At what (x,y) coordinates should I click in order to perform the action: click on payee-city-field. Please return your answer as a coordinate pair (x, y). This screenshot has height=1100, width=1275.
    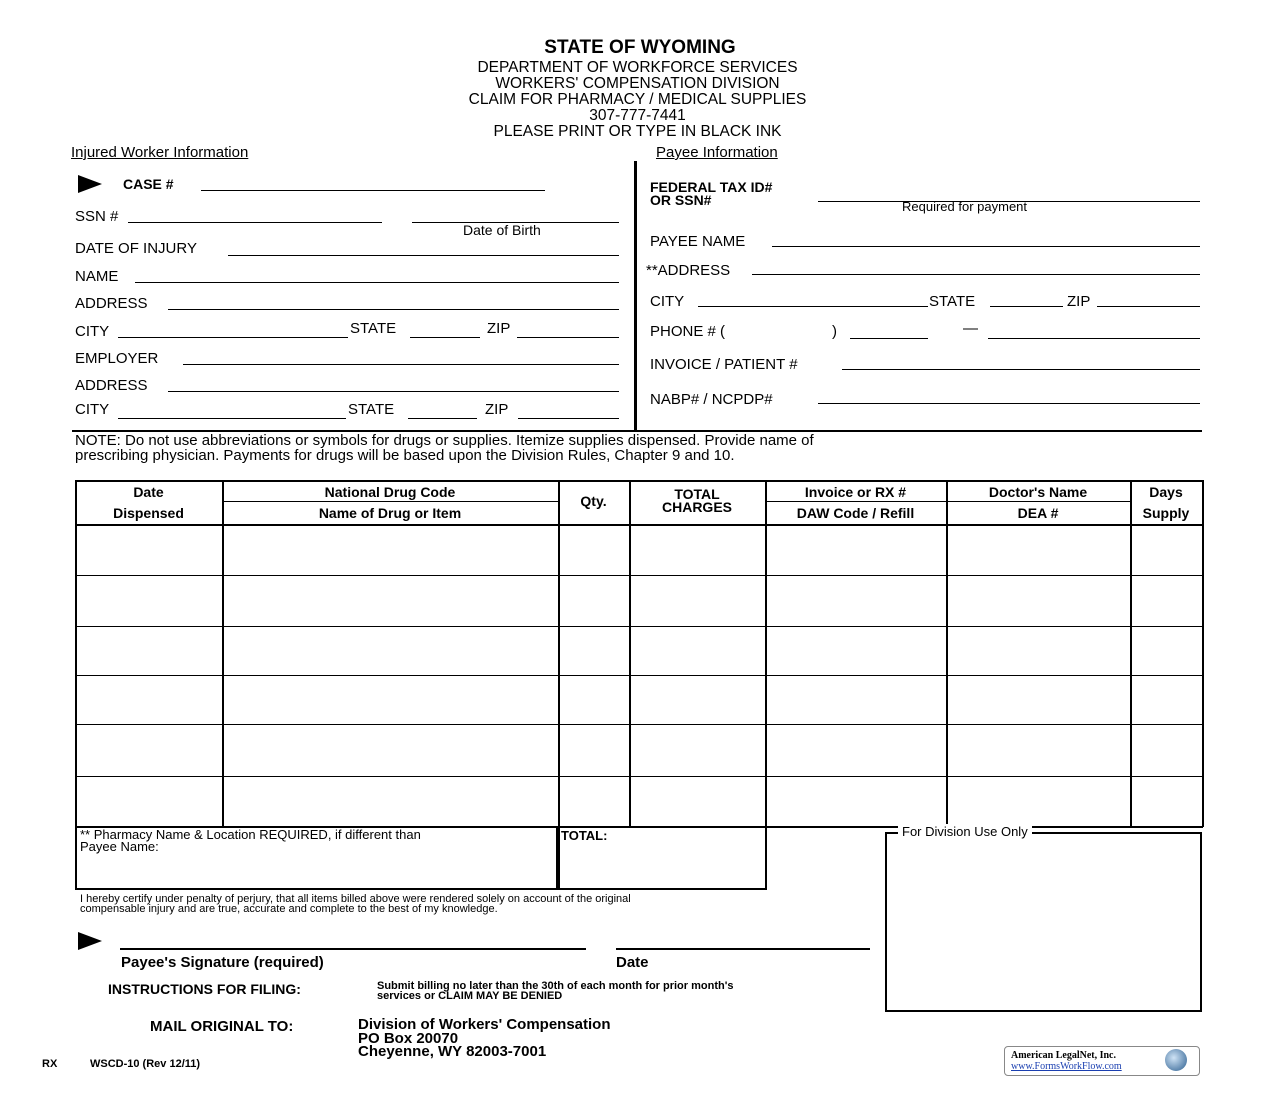
    Looking at the image, I should click on (813, 306).